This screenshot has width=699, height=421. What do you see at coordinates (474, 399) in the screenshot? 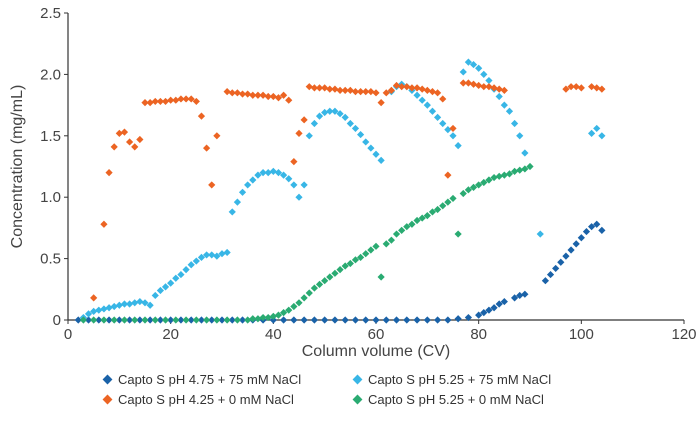
I see `legend-item-series-4: Capto S pH 5.25 + 0 mM NaCl` at bounding box center [474, 399].